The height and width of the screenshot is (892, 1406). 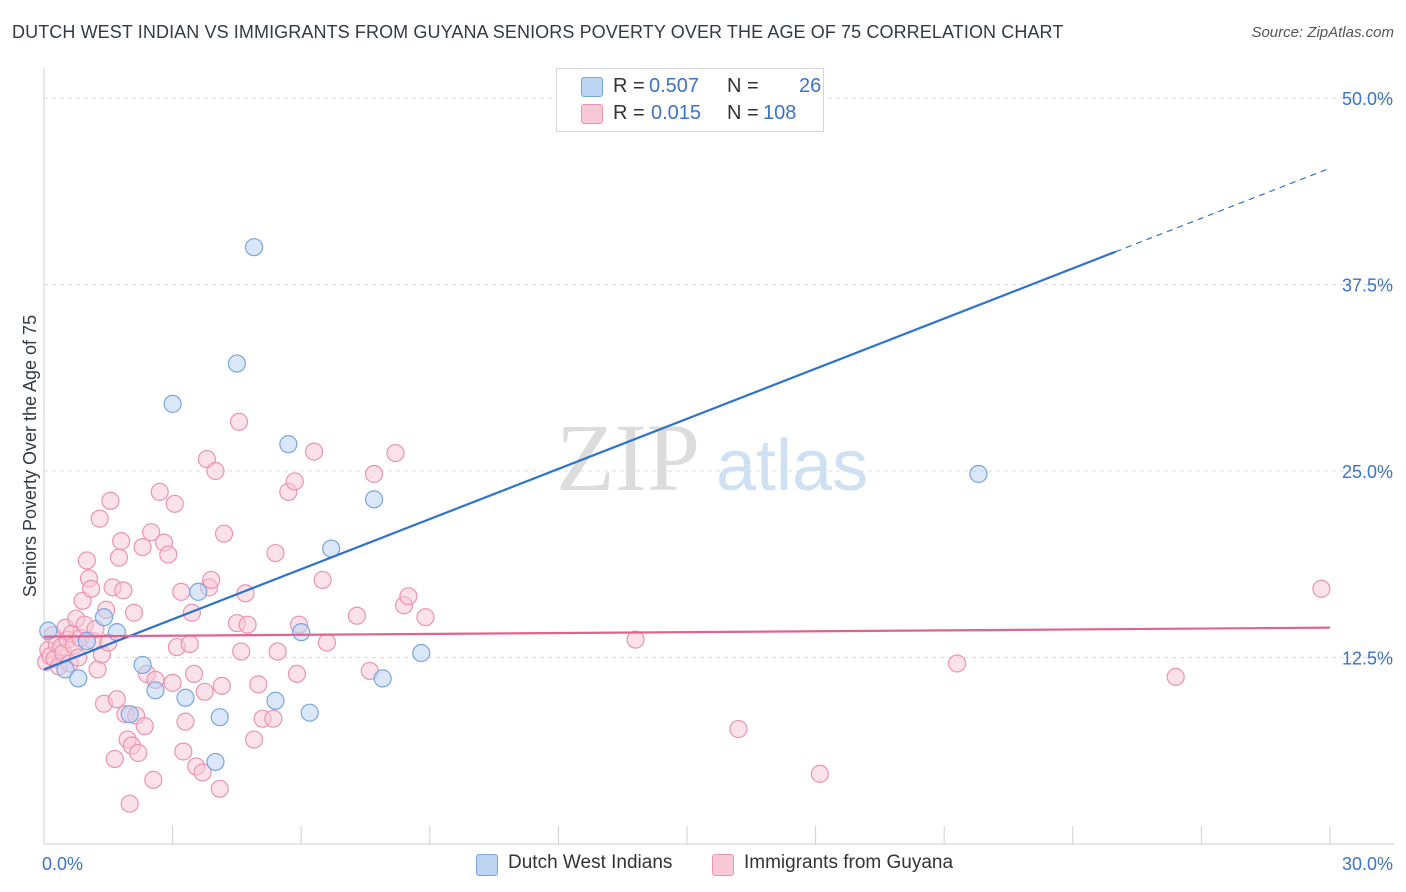 I want to click on x-tick-label: 30.0%, so click(x=1367, y=864).